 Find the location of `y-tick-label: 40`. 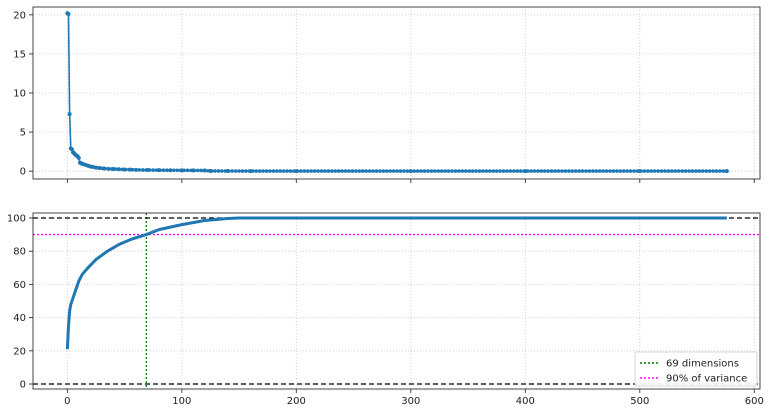

y-tick-label: 40 is located at coordinates (19, 318).